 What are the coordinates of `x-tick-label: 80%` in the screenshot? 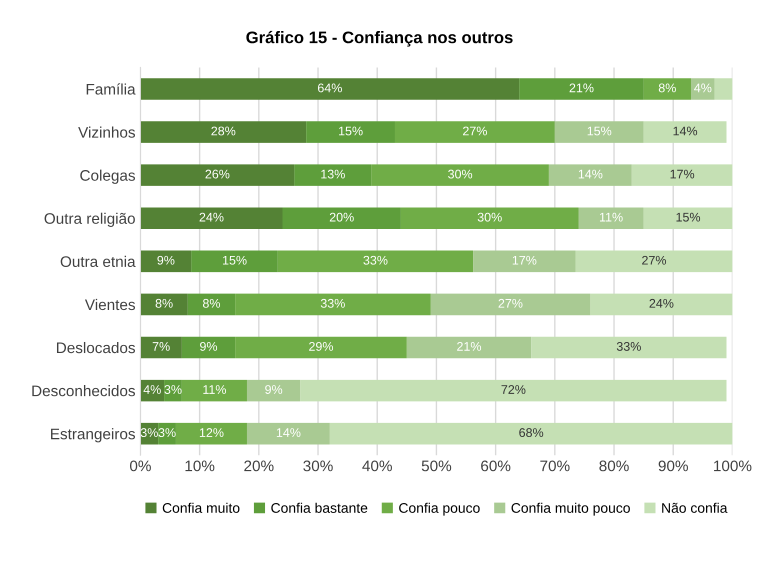 It's located at (614, 466).